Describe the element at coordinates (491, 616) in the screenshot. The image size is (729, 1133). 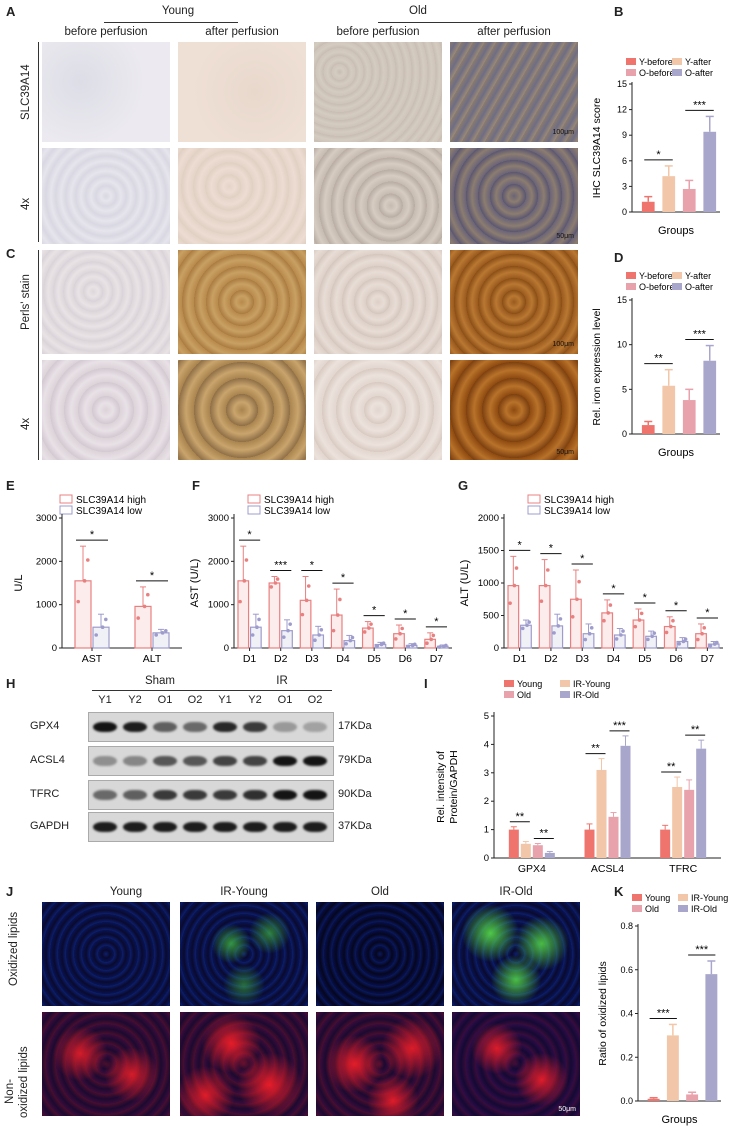
I see `y-tick-label: 500` at that location.